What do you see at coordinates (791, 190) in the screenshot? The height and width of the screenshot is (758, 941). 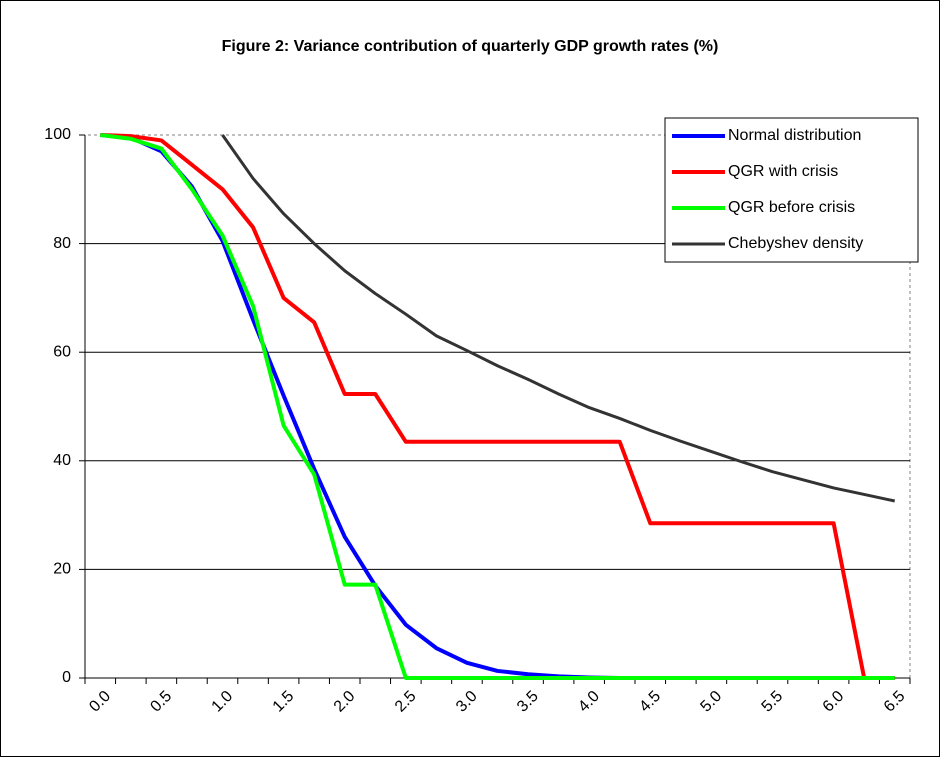 I see `legend-box` at bounding box center [791, 190].